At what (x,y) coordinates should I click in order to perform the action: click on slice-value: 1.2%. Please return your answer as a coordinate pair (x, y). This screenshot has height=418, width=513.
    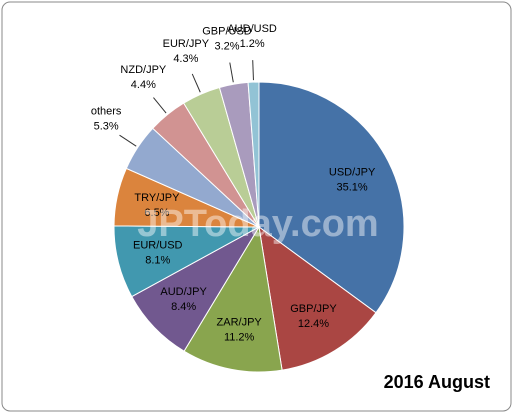
    Looking at the image, I should click on (252, 44).